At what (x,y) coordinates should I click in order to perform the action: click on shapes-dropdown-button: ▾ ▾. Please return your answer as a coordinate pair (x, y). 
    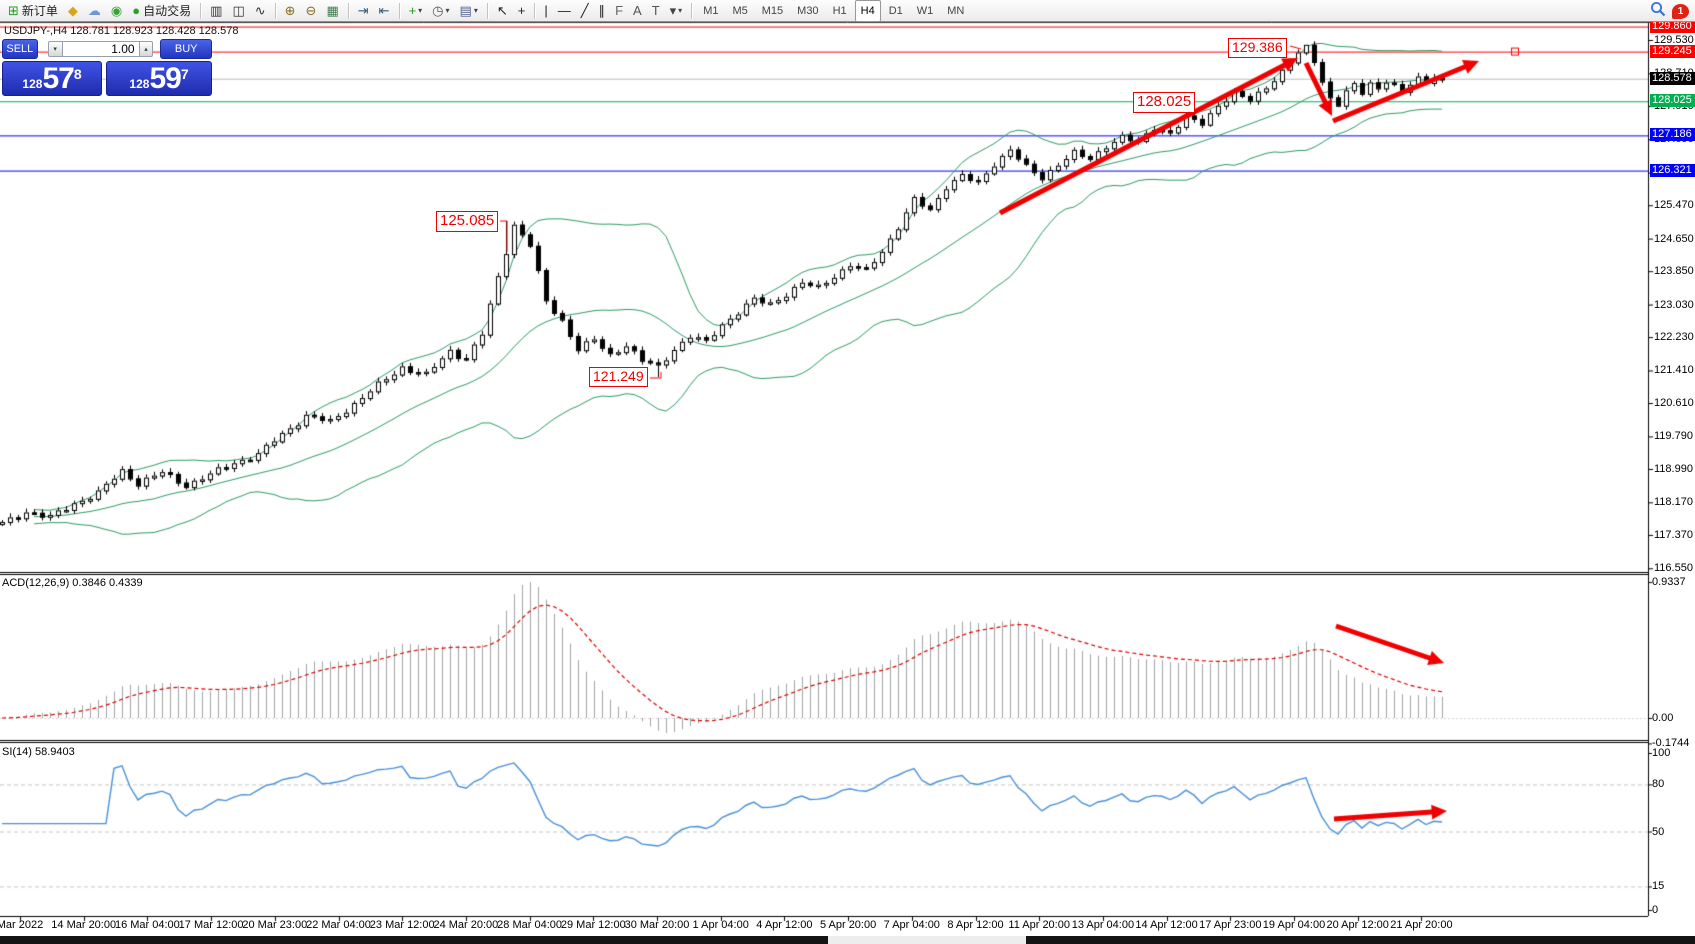
    Looking at the image, I should click on (676, 11).